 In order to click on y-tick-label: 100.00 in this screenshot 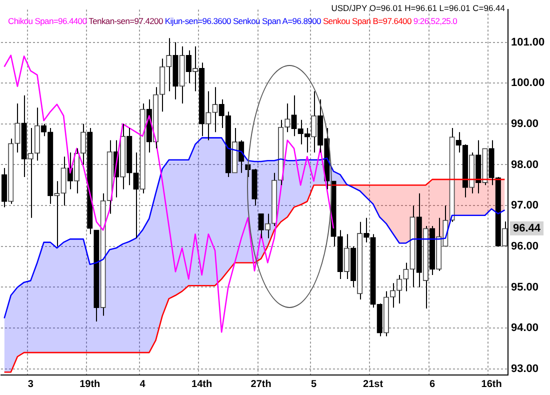, I will do `click(528, 83)`.